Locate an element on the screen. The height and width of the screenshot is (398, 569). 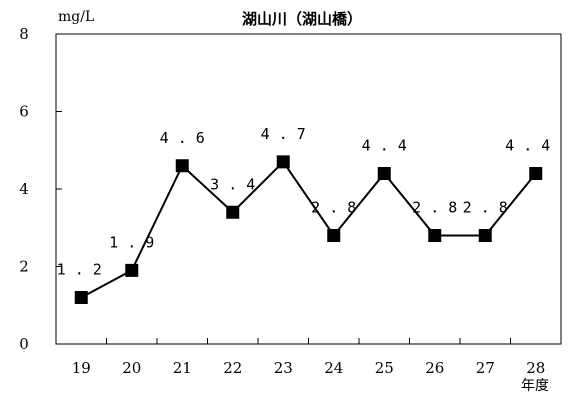
x-tick-label: 24 is located at coordinates (333, 368).